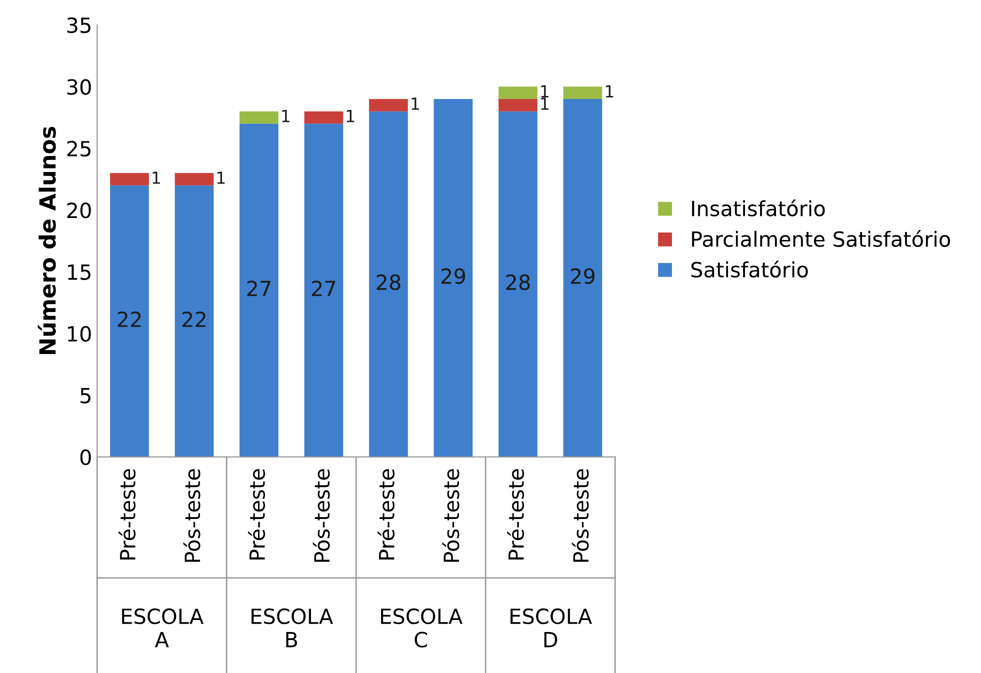  What do you see at coordinates (79, 272) in the screenshot?
I see `y-tick-label: 15` at bounding box center [79, 272].